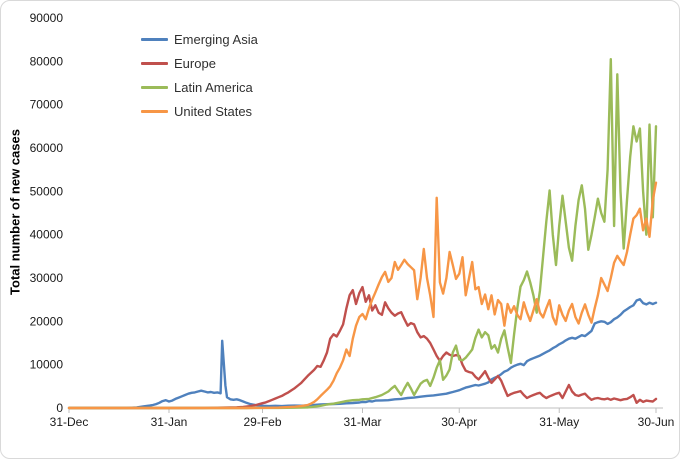  I want to click on y-tick-label: 70000, so click(47, 105).